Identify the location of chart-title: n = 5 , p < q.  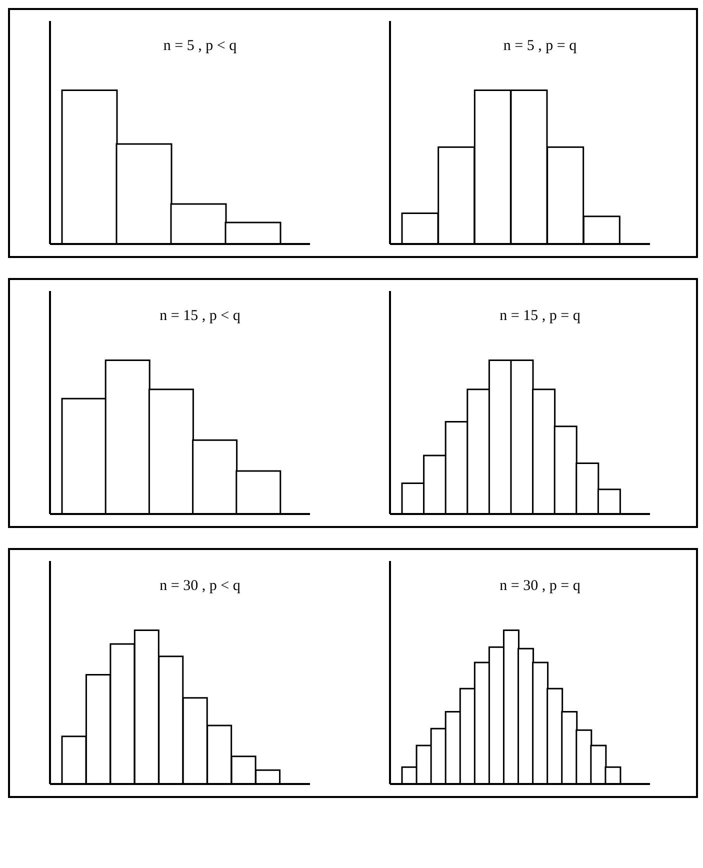
(200, 46).